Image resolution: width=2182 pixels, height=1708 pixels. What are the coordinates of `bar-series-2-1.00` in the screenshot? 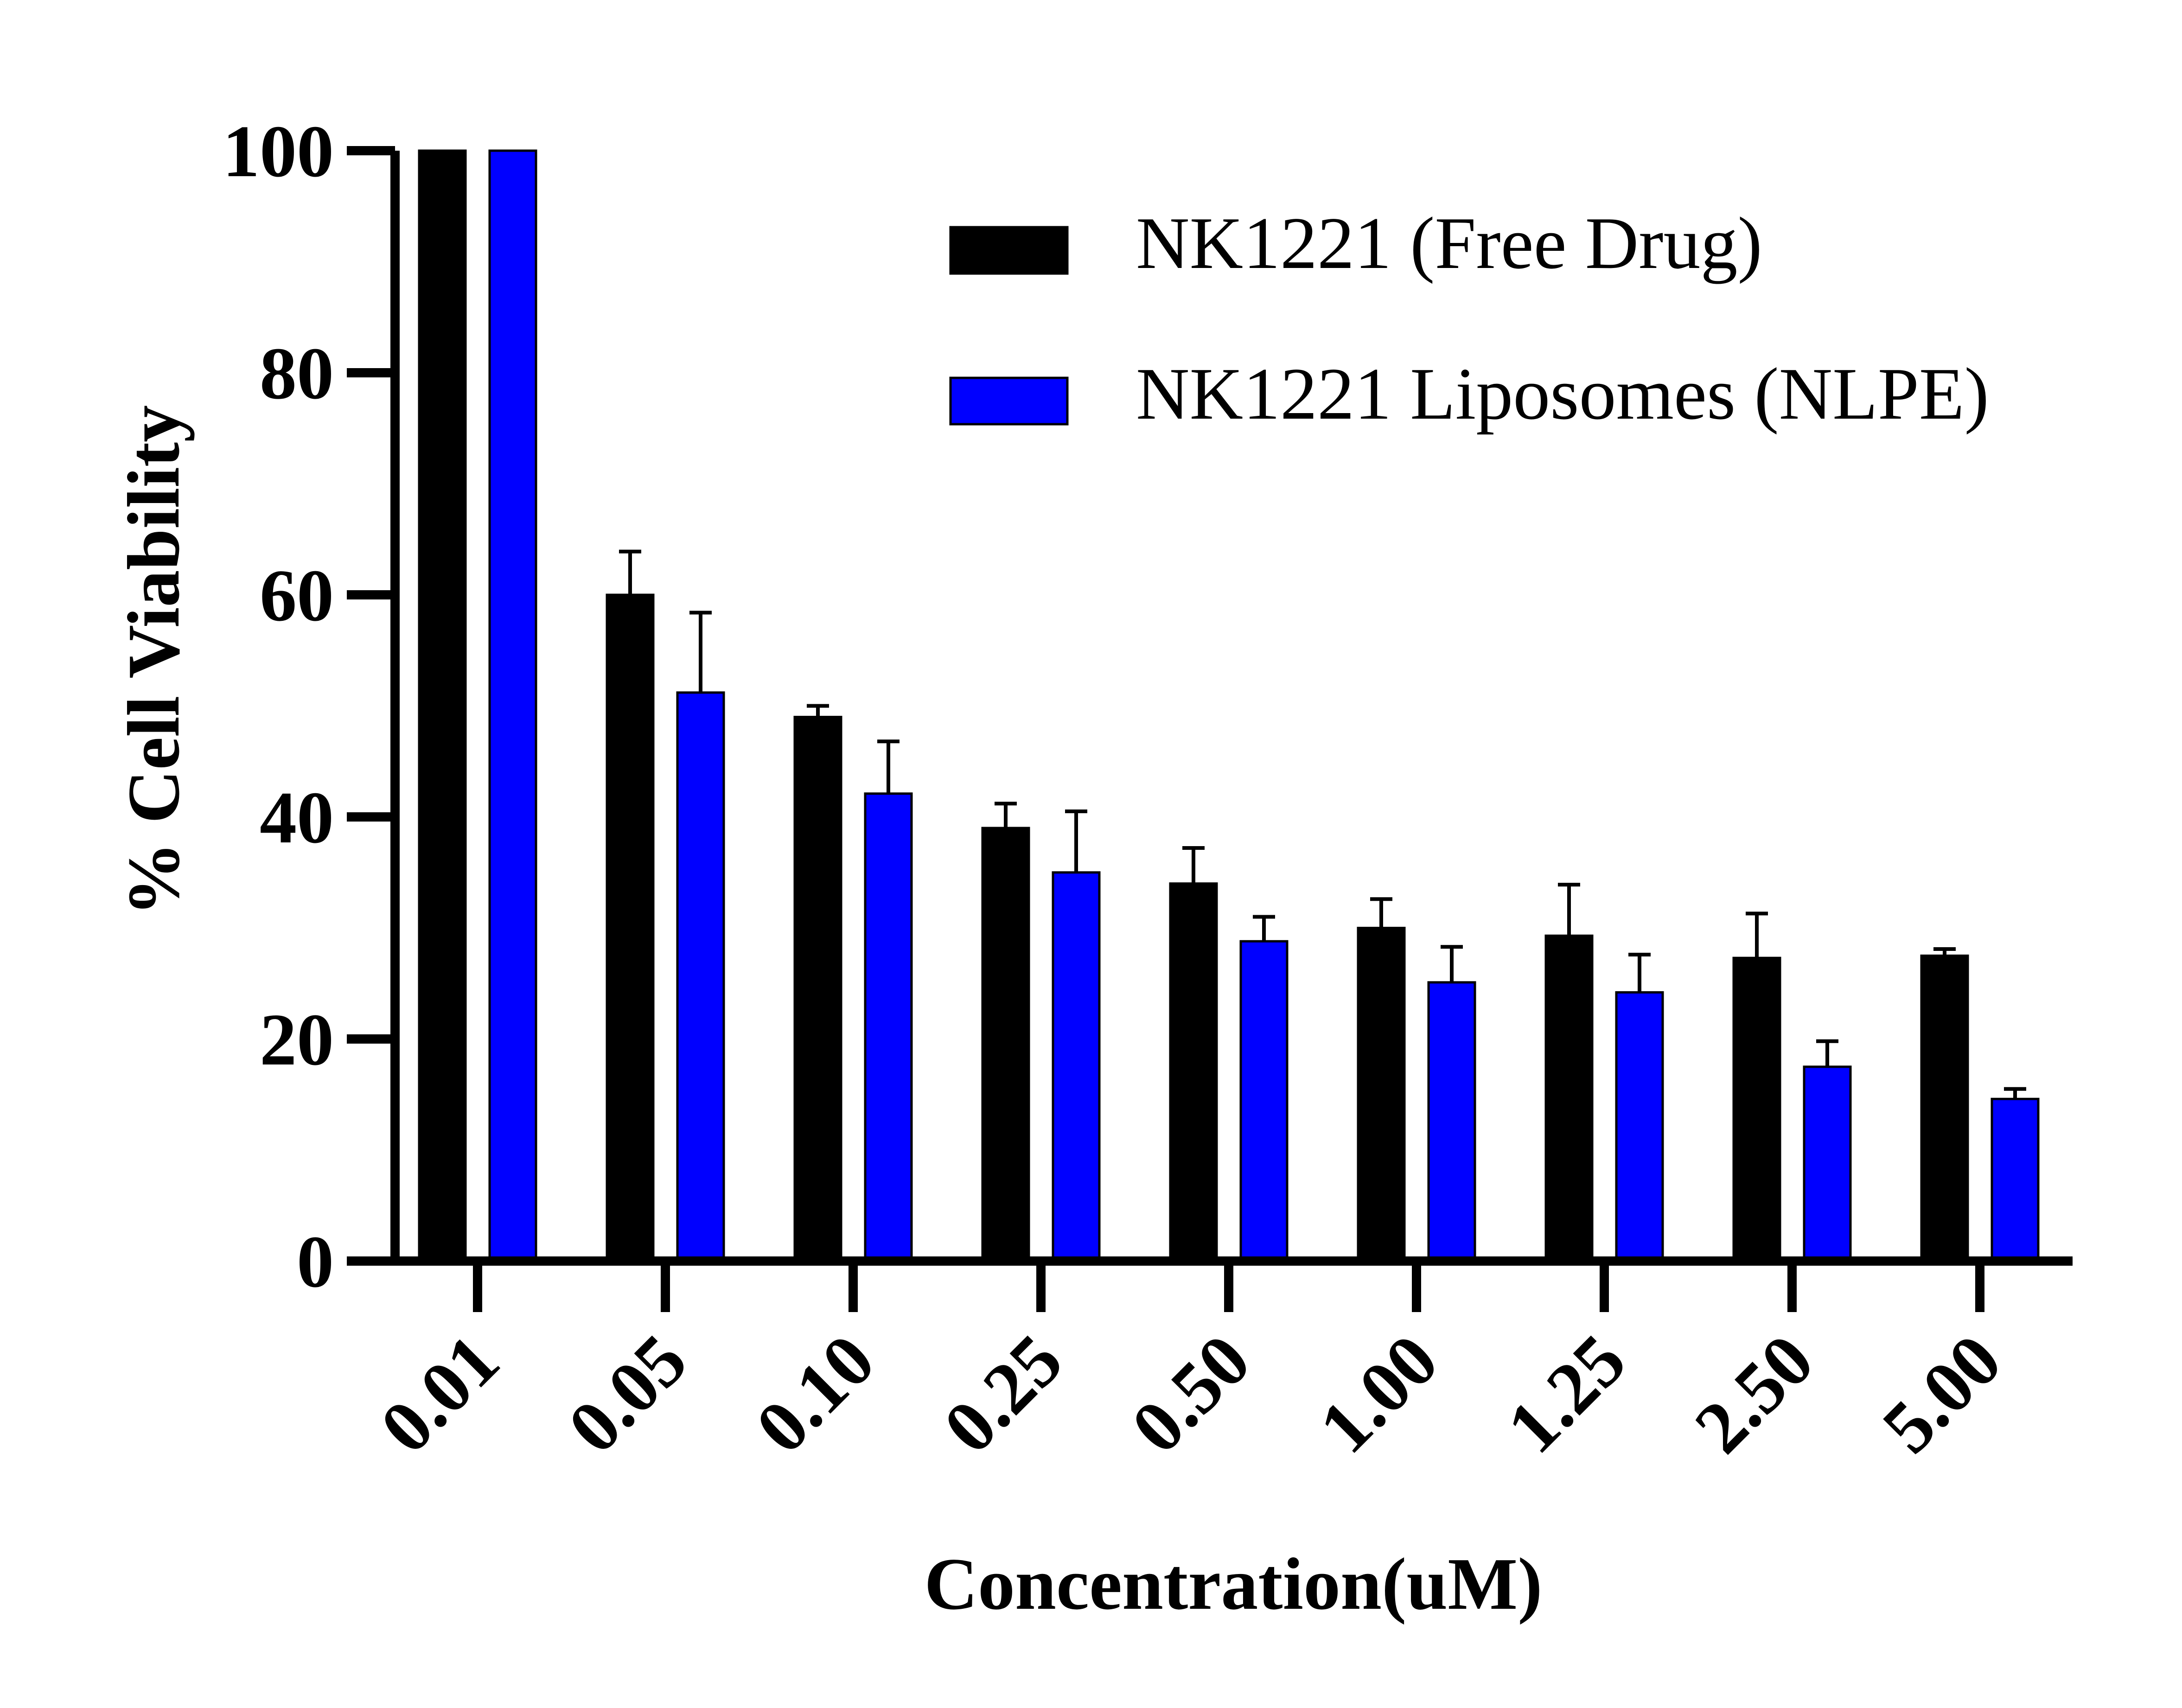 It's located at (1452, 1121).